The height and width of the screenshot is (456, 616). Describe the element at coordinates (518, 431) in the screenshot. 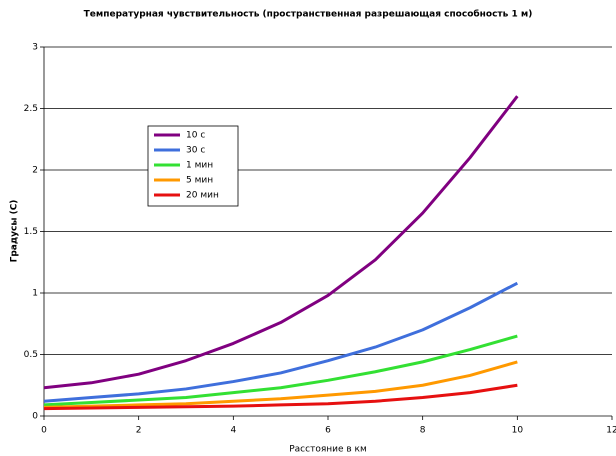

I see `x-tick-label: 10` at that location.